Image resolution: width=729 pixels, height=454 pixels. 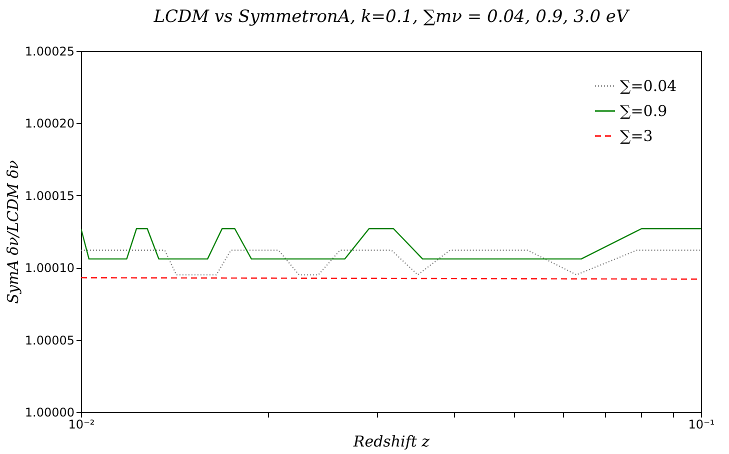 What do you see at coordinates (49, 340) in the screenshot?
I see `y-tick-label: 1.00005` at bounding box center [49, 340].